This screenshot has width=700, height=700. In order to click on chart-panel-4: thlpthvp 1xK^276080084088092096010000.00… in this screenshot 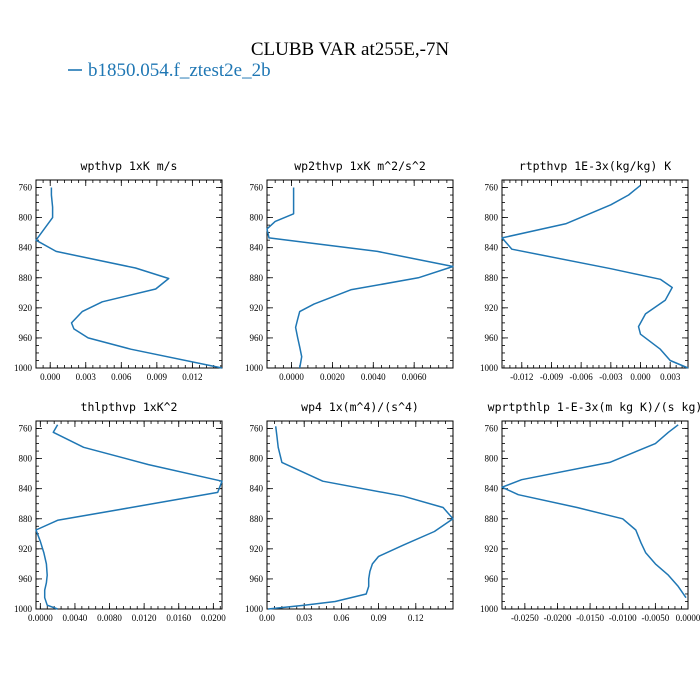, I will do `click(120, 511)`.